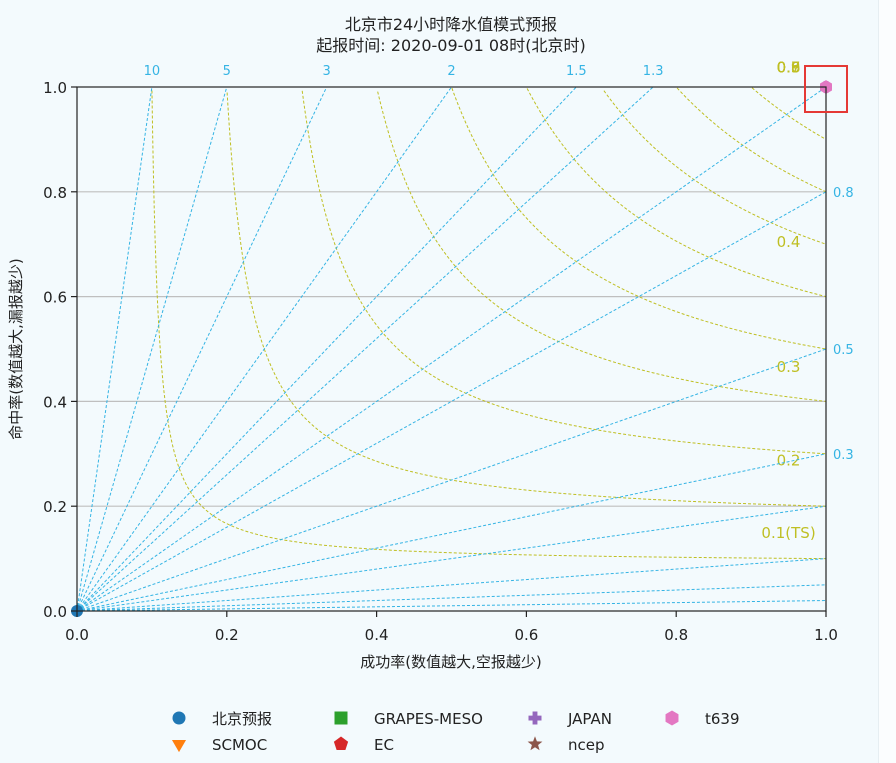 This screenshot has height=763, width=896. Describe the element at coordinates (653, 71) in the screenshot. I see `bias-line-label: 1.3` at that location.